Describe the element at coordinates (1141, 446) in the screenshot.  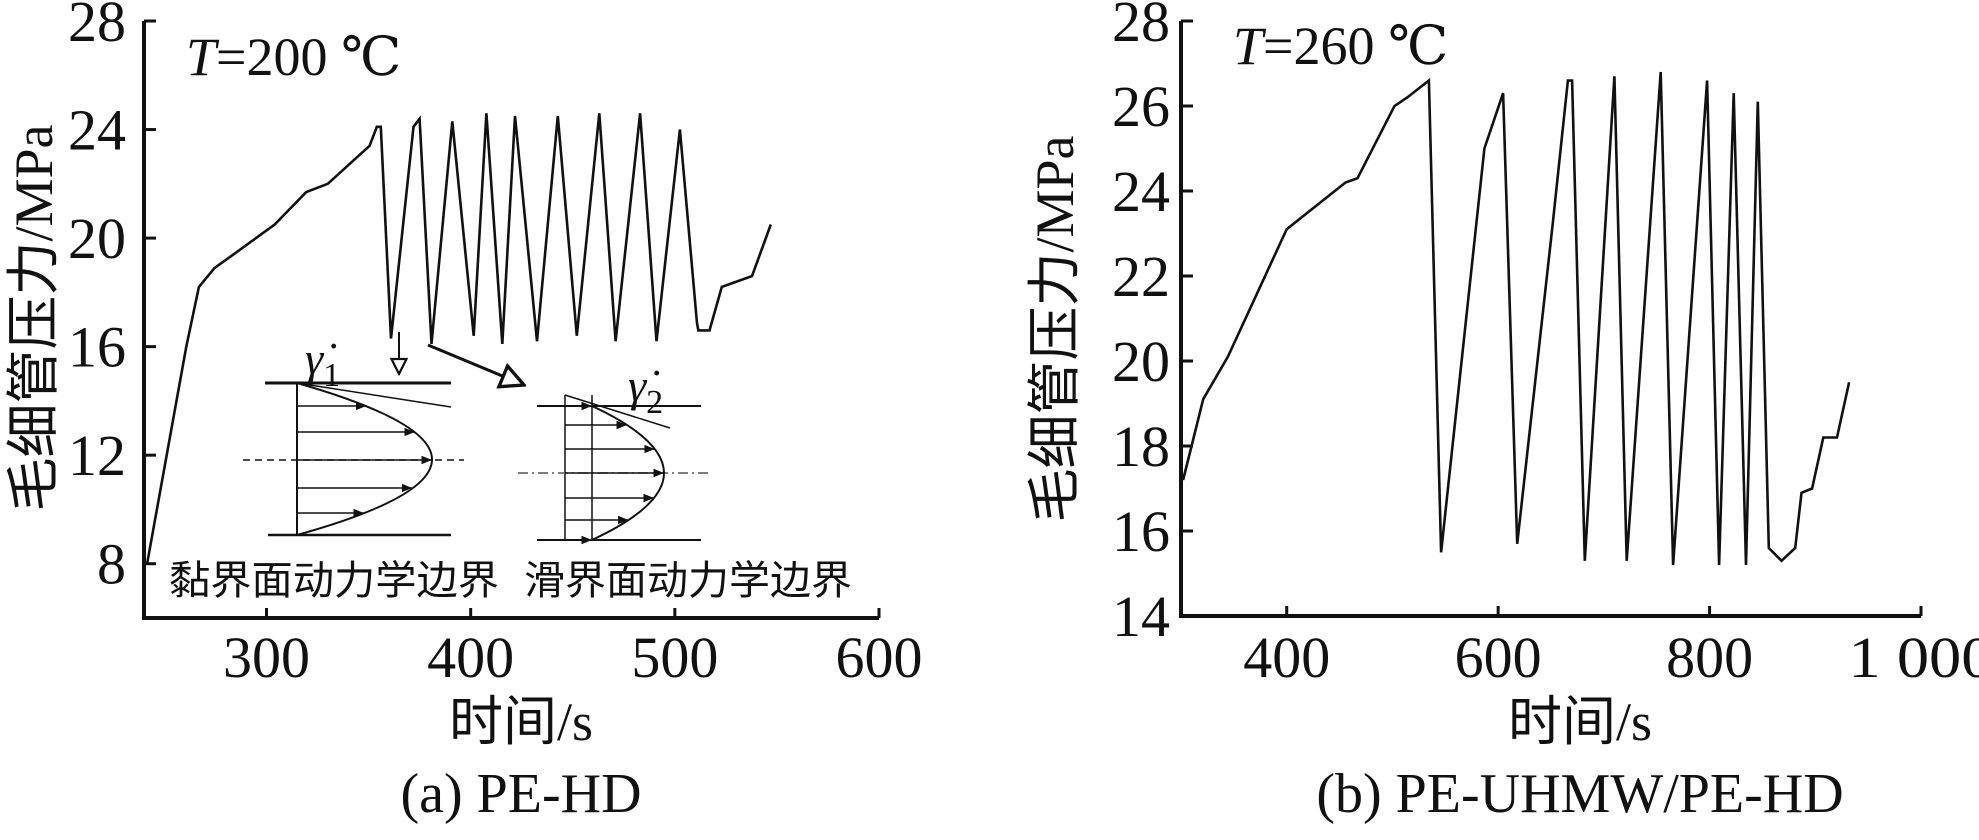
I see `y-tick-label: 18` at that location.